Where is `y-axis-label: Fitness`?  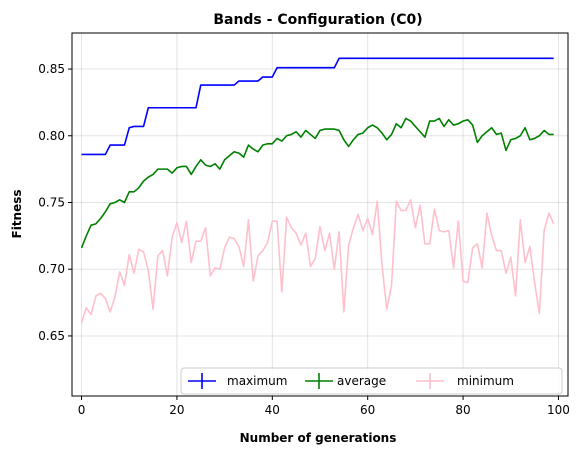
y-axis-label: Fitness is located at coordinates (17, 213).